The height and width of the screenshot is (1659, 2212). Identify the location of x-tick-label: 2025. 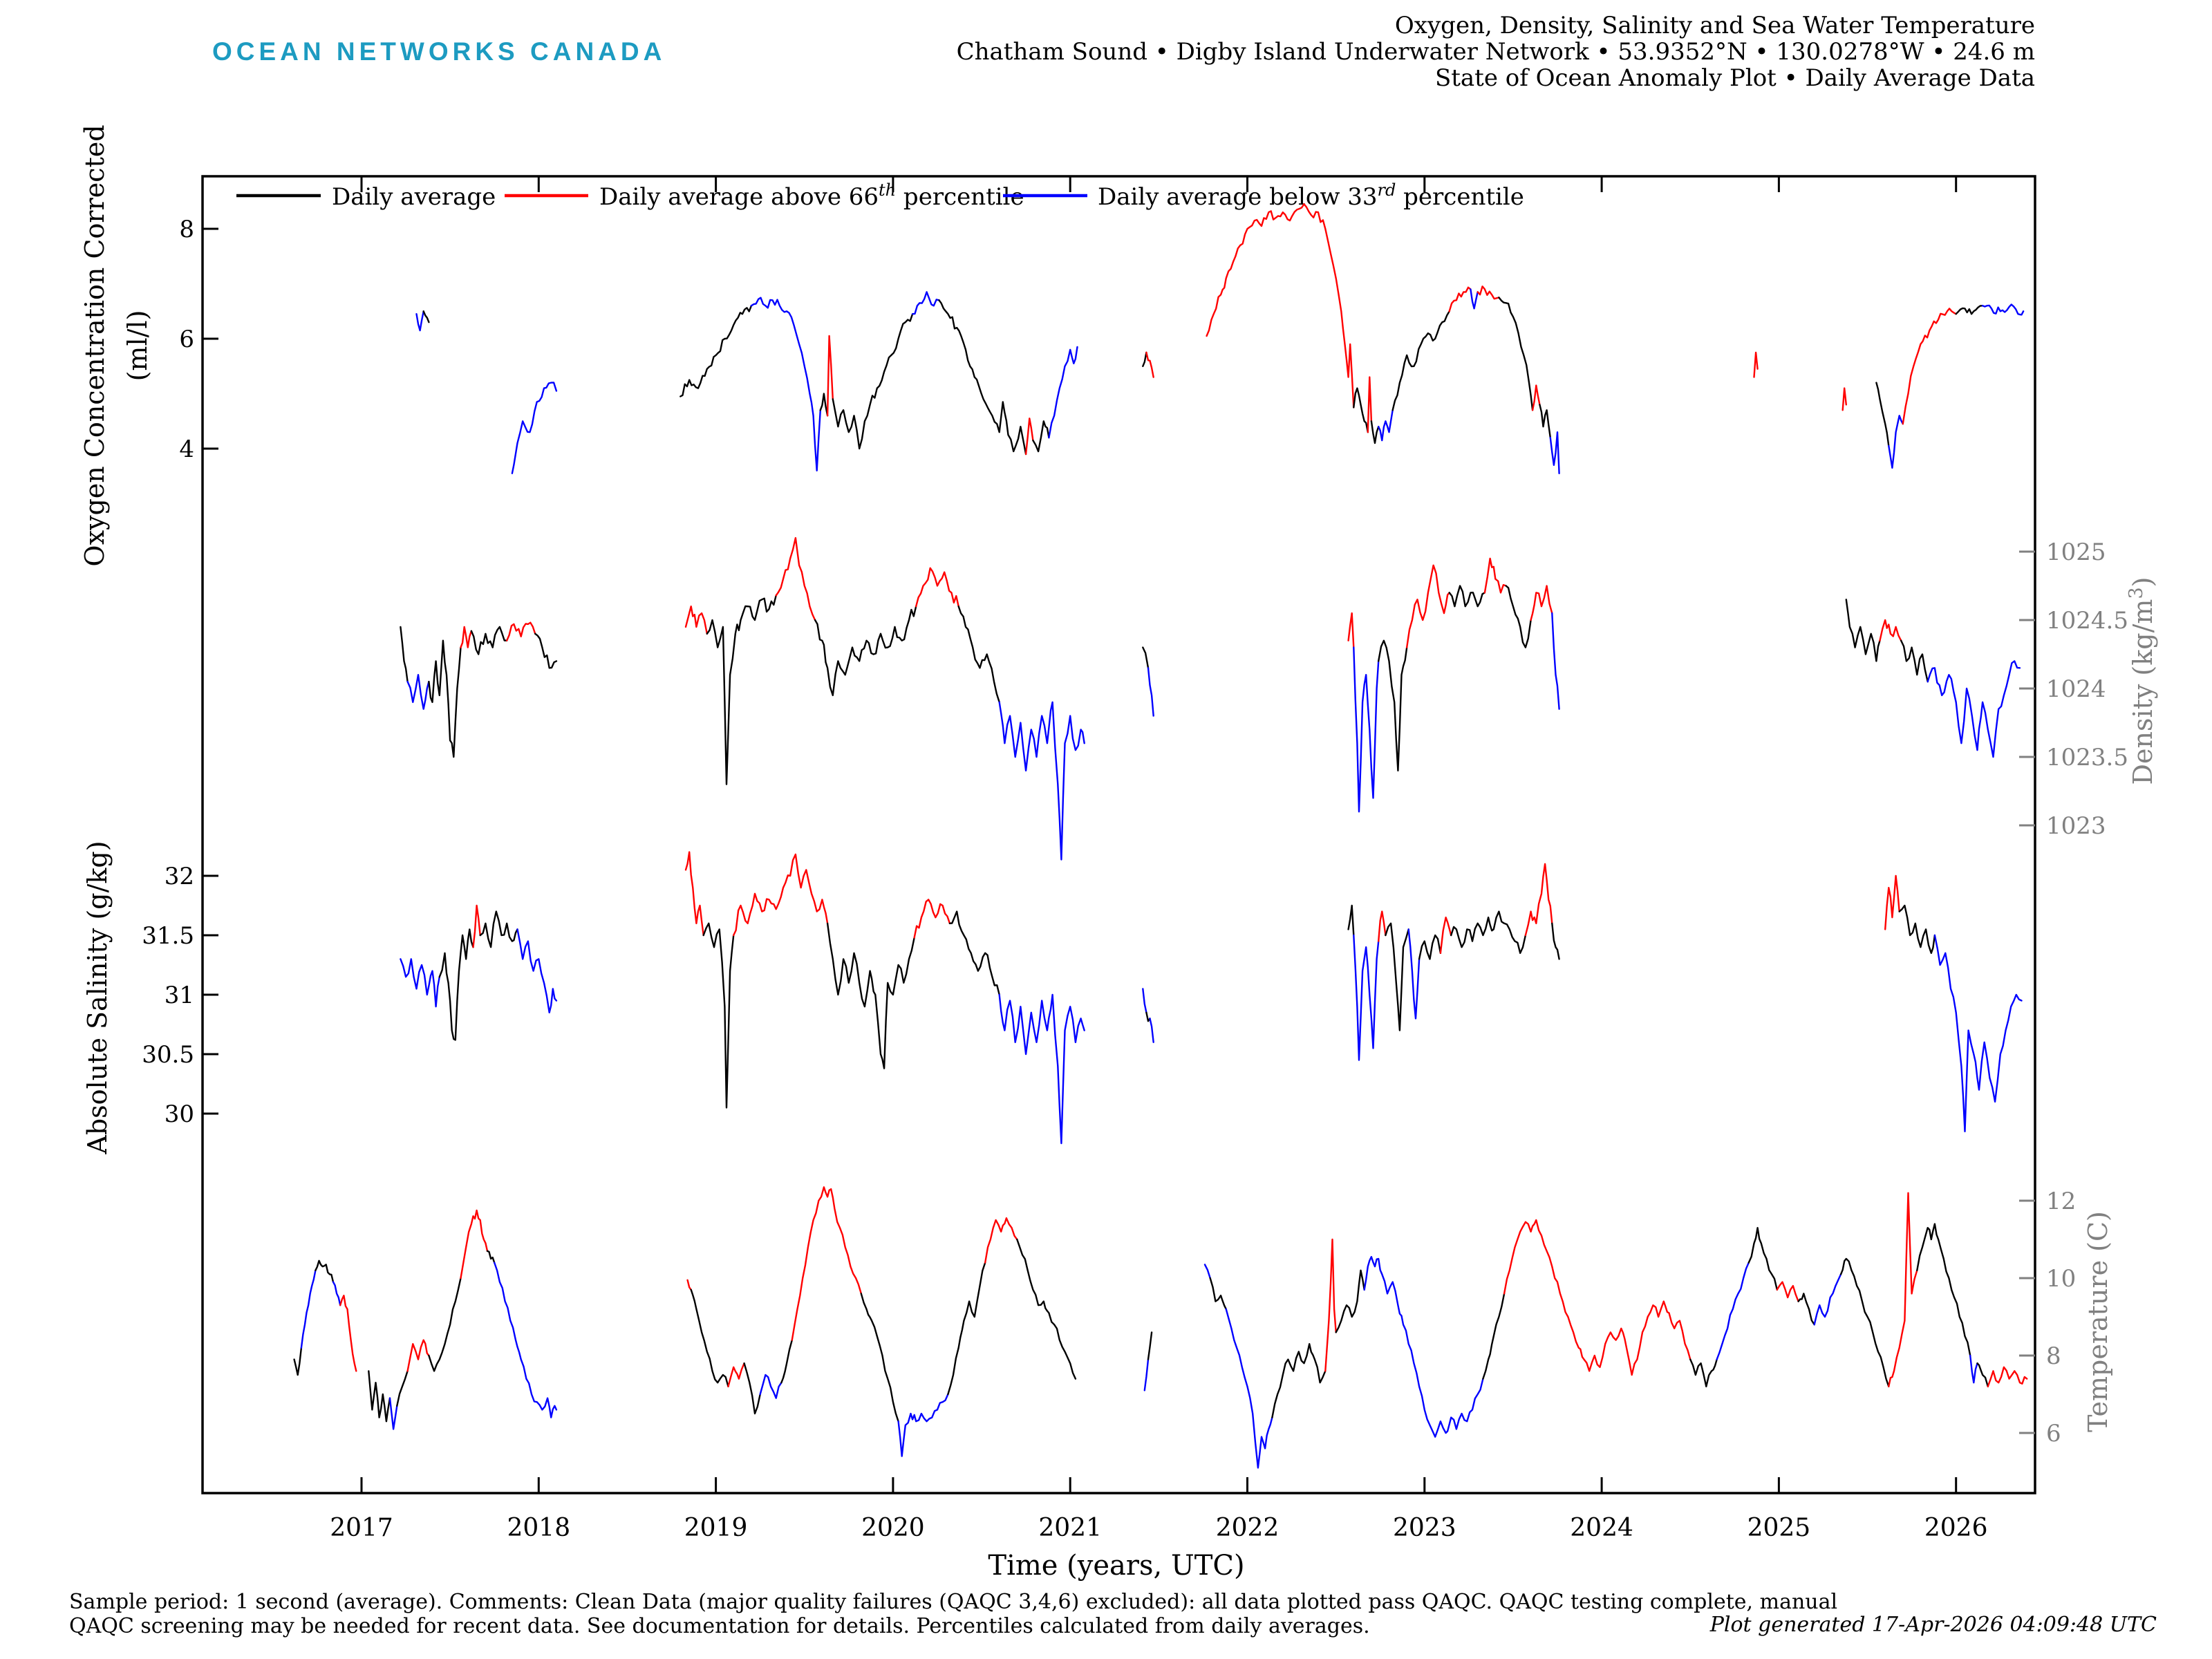
(1779, 1528).